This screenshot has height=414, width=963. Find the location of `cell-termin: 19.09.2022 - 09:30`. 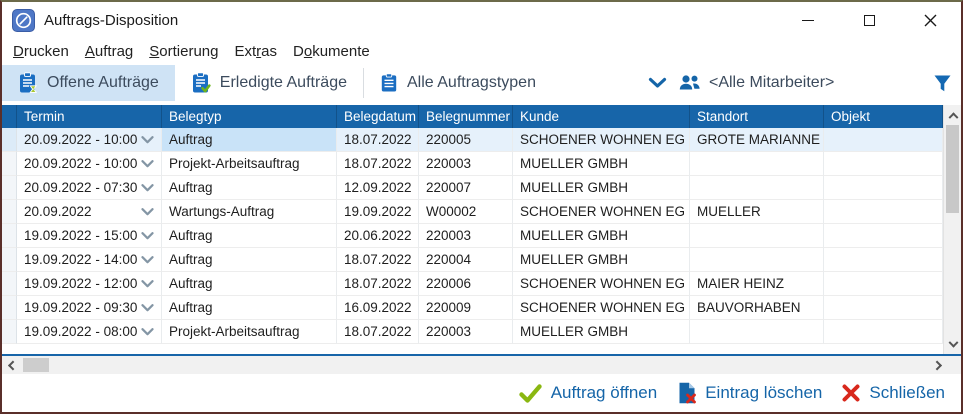

cell-termin: 19.09.2022 - 09:30 is located at coordinates (89, 308).